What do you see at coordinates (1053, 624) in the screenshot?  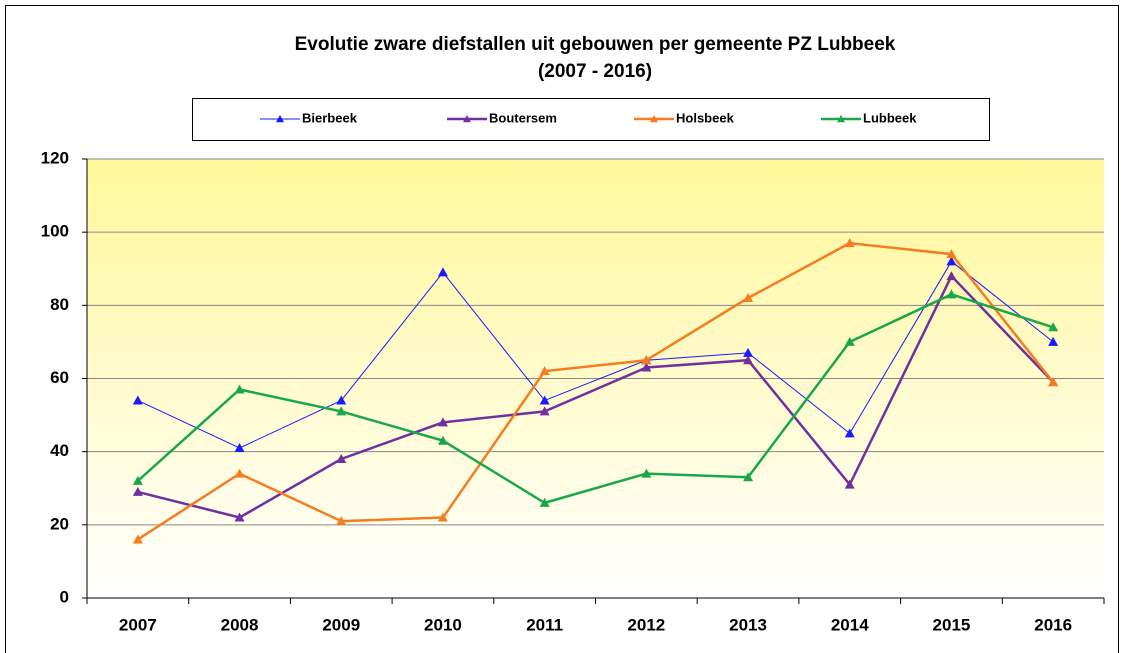 I see `x-tick-label: 2016` at bounding box center [1053, 624].